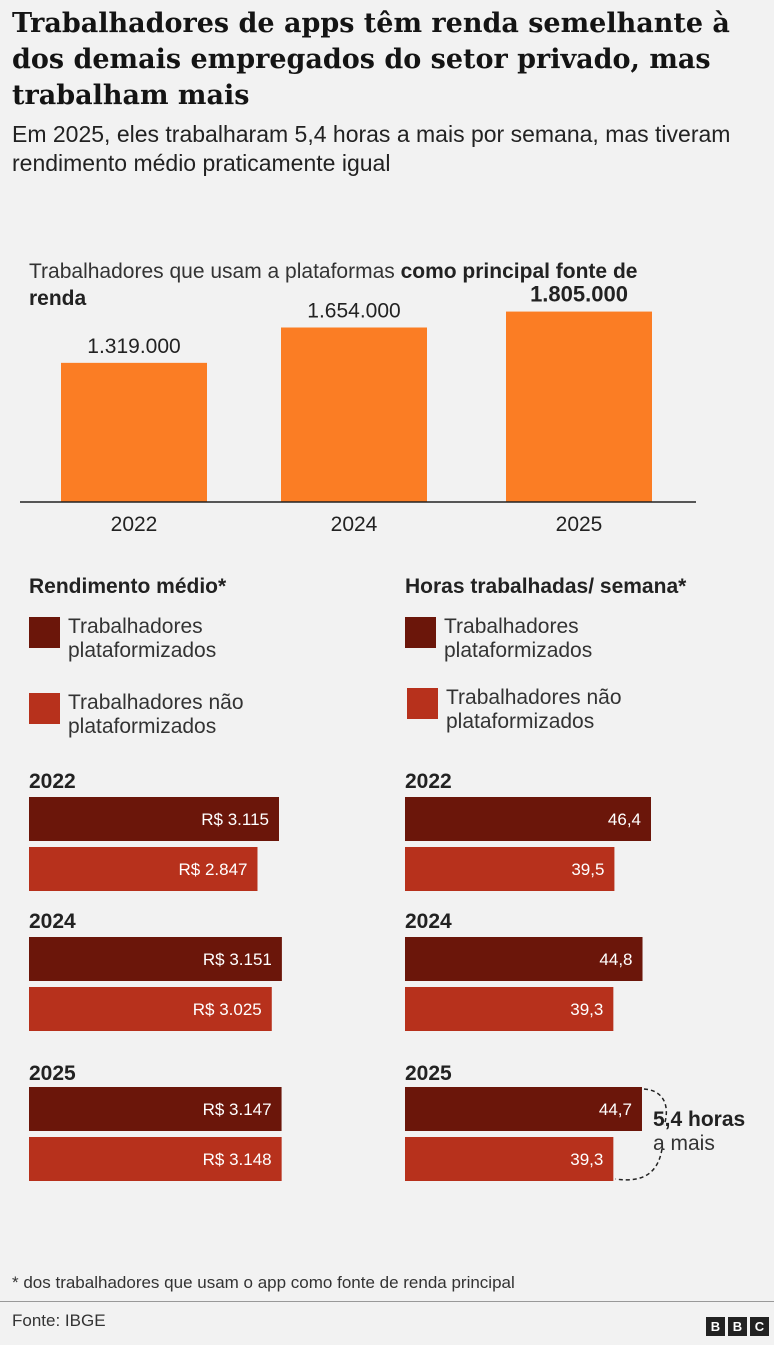  Describe the element at coordinates (759, 1326) in the screenshot. I see `bbc-logo-letter: C` at that location.